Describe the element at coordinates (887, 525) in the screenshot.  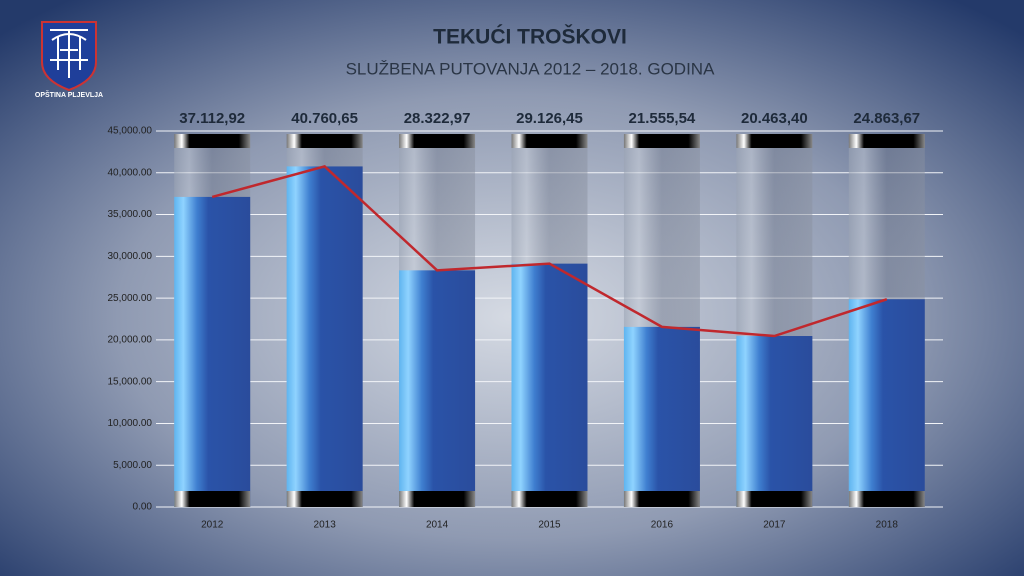
I see `x-tick-label: 2018` at that location.